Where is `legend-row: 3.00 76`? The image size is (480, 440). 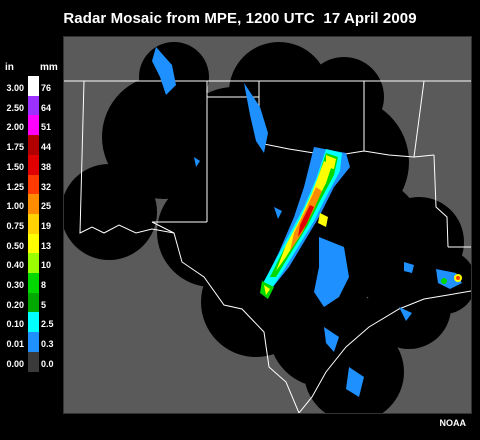 legend-row: 3.00 76 is located at coordinates (31, 86).